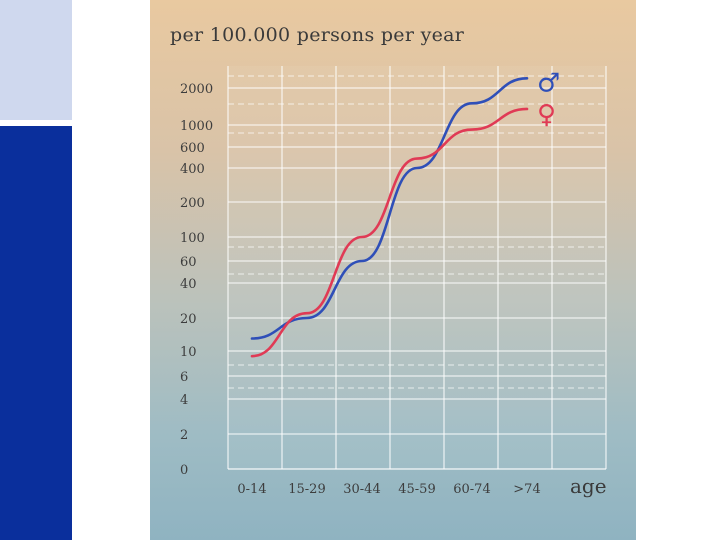  I want to click on y-tick-label: 100, so click(192, 238).